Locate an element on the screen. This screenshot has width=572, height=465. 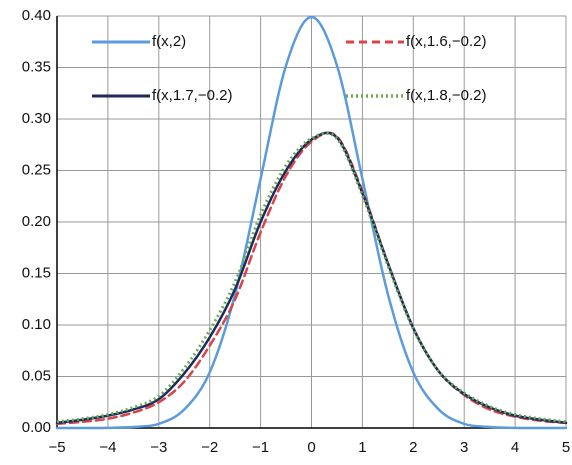
x-tick-label: −3 is located at coordinates (158, 447).